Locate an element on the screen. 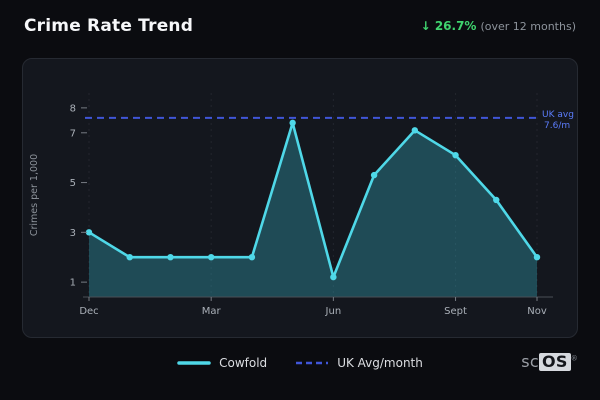 This screenshot has height=400, width=600. scos-logo: sc OS ® is located at coordinates (549, 362).